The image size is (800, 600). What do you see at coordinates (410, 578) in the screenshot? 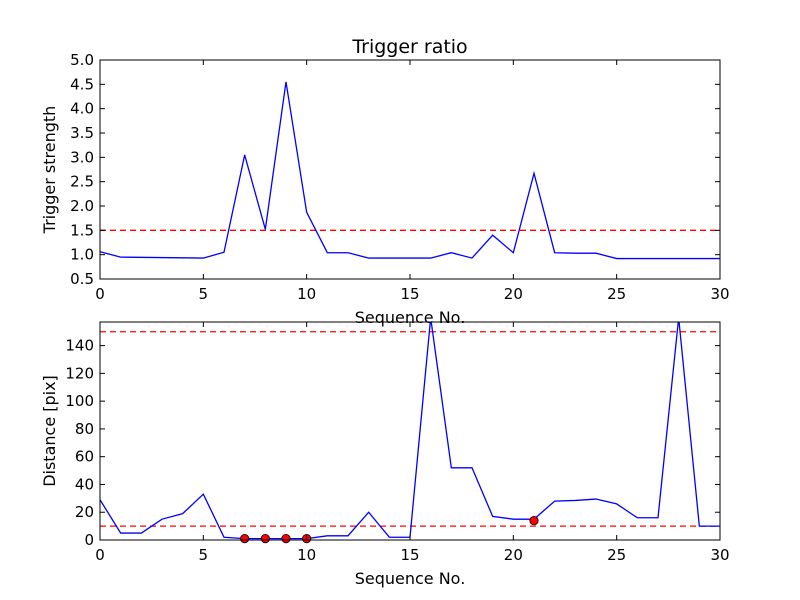
I see `x-axis-title: Sequence No.` at bounding box center [410, 578].